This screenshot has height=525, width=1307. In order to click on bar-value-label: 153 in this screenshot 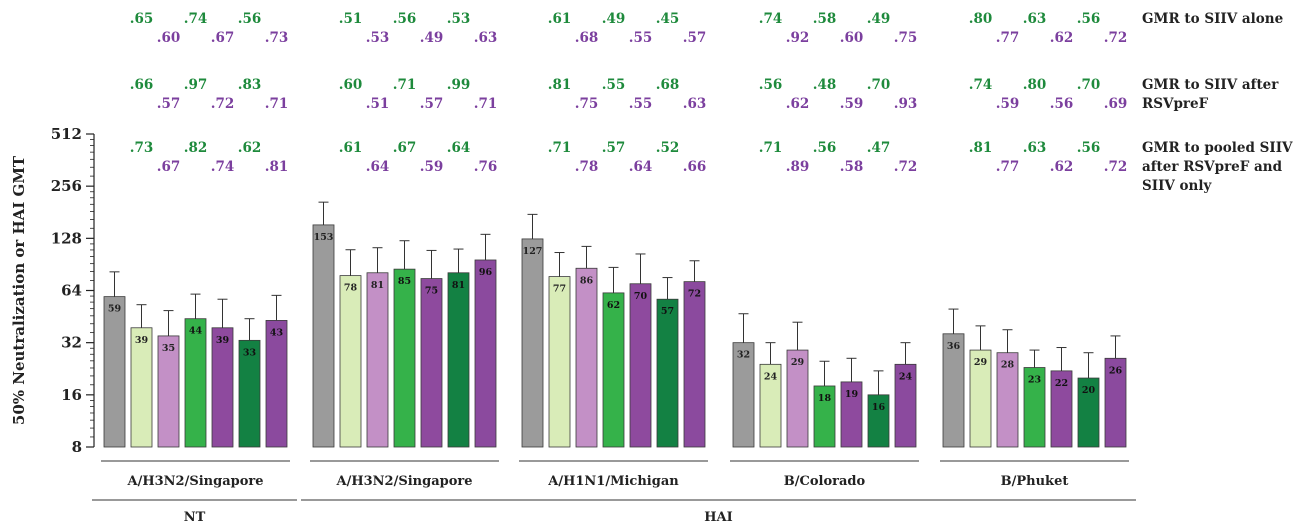, I will do `click(324, 237)`.